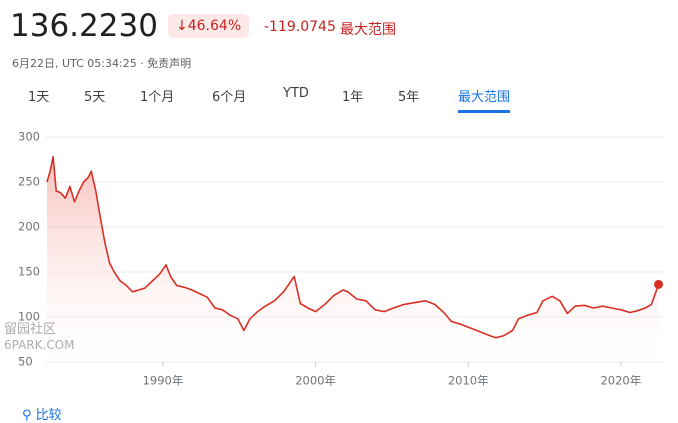  What do you see at coordinates (95, 97) in the screenshot?
I see `range-tab: 5天` at bounding box center [95, 97].